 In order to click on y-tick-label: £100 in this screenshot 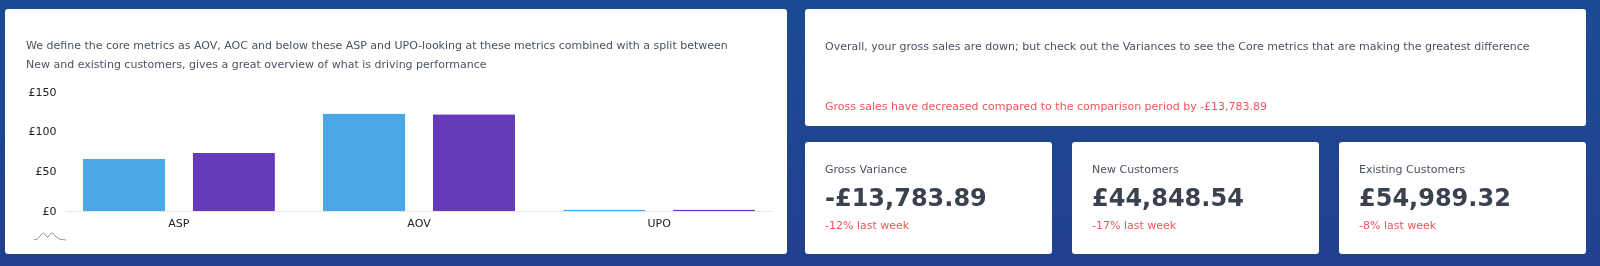, I will do `click(42, 132)`.